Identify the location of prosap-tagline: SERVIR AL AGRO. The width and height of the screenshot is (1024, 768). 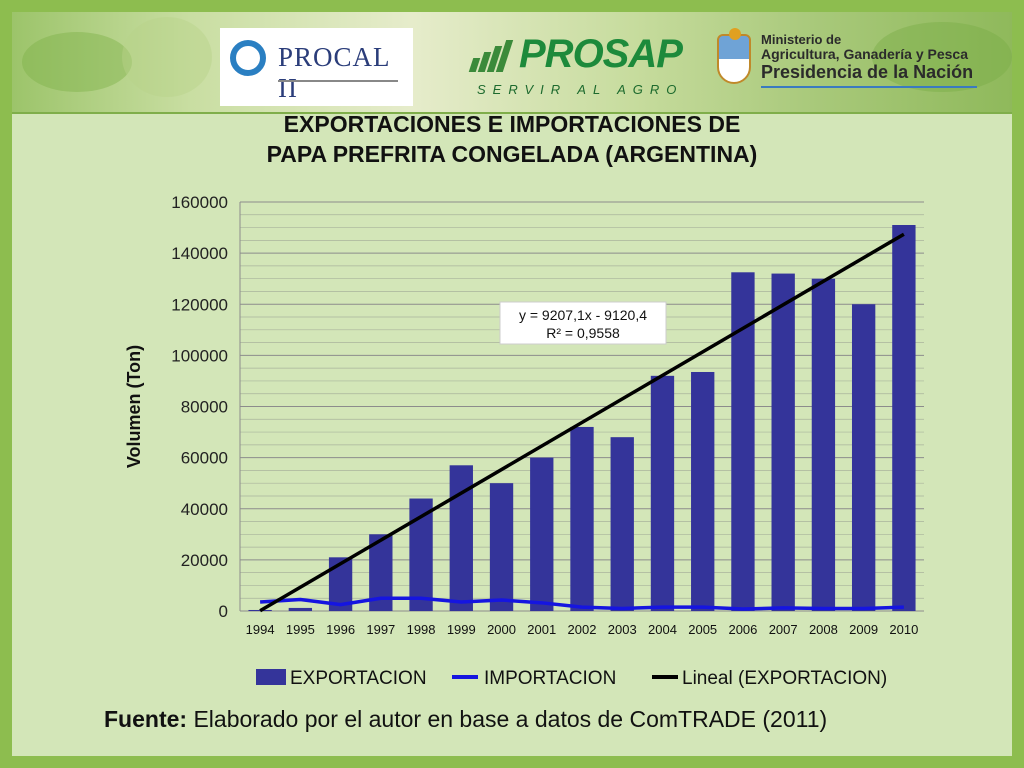
(580, 89).